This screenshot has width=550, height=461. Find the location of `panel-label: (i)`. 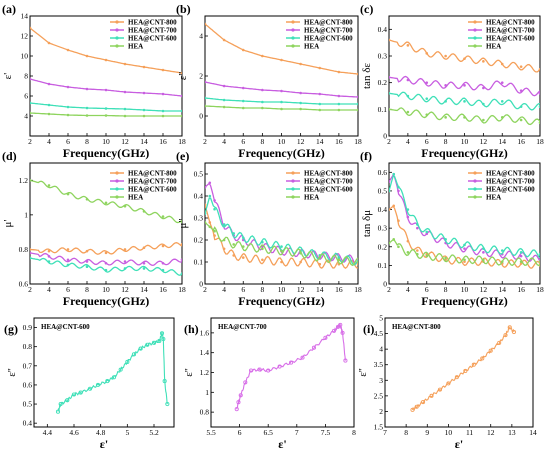

panel-label: (i) is located at coordinates (368, 329).